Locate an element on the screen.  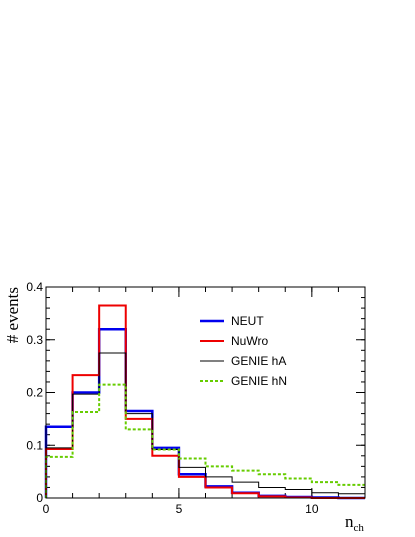
x-tick-label: 5 is located at coordinates (179, 509).